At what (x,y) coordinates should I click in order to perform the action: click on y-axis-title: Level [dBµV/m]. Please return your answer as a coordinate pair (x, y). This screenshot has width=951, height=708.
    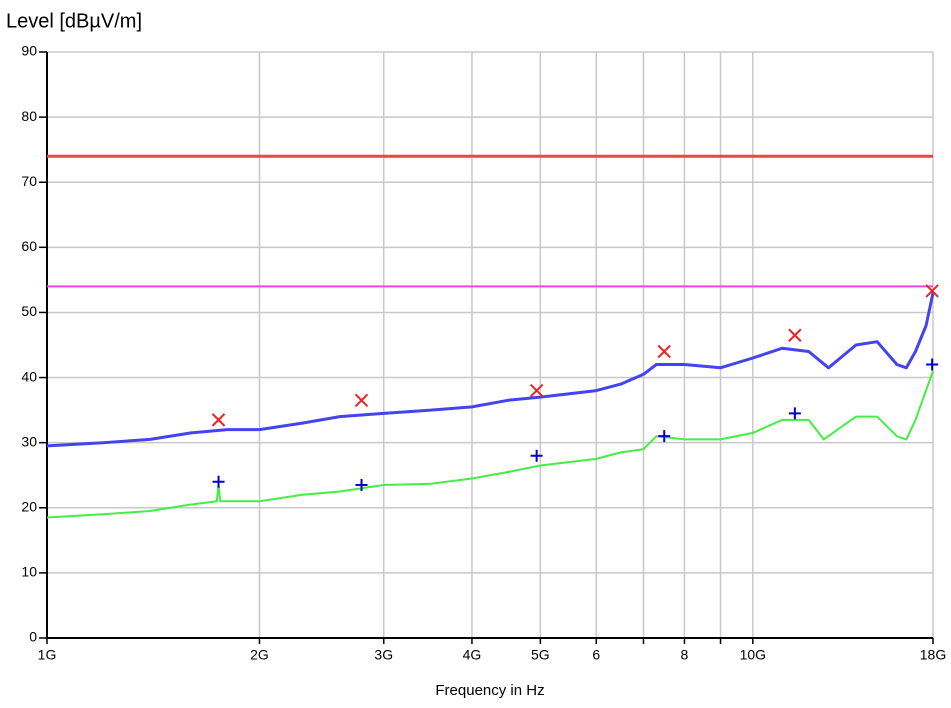
    Looking at the image, I should click on (74, 21).